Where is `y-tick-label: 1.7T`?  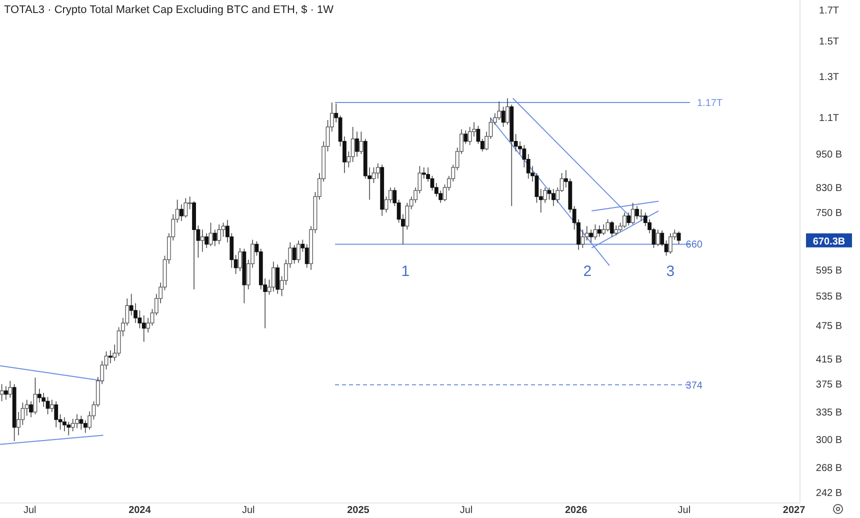
y-tick-label: 1.7T is located at coordinates (829, 10).